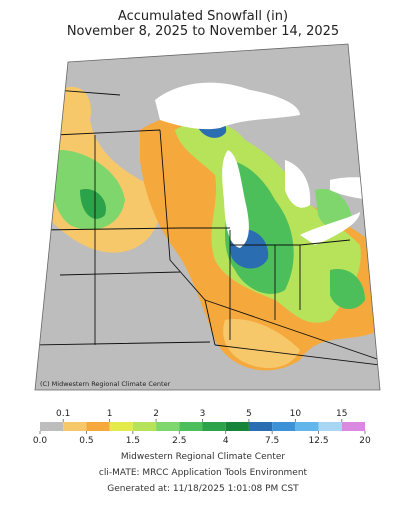 This screenshot has width=406, height=516. I want to click on lake-superior, so click(227, 106).